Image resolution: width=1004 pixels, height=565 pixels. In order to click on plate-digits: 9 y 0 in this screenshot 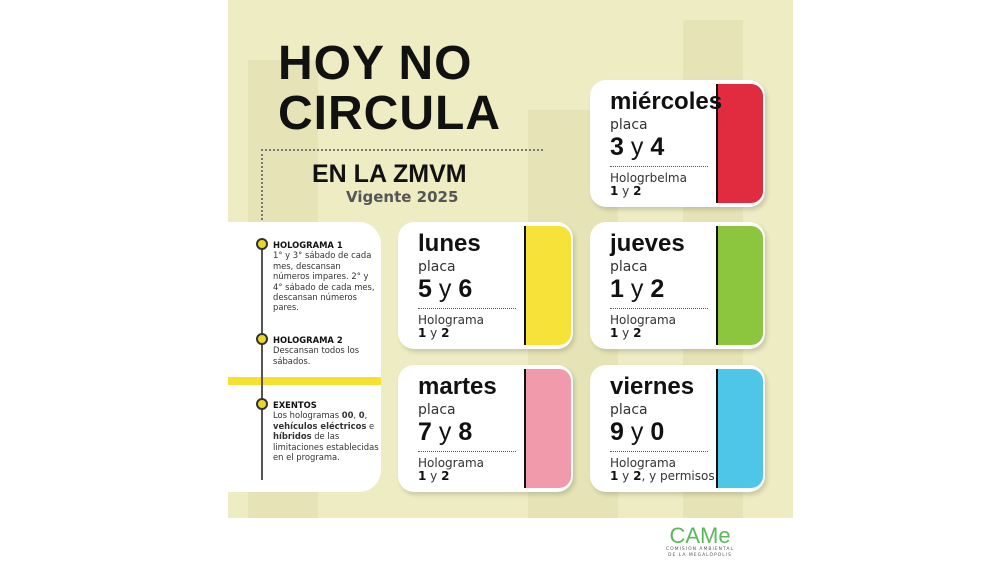, I will do `click(637, 432)`.